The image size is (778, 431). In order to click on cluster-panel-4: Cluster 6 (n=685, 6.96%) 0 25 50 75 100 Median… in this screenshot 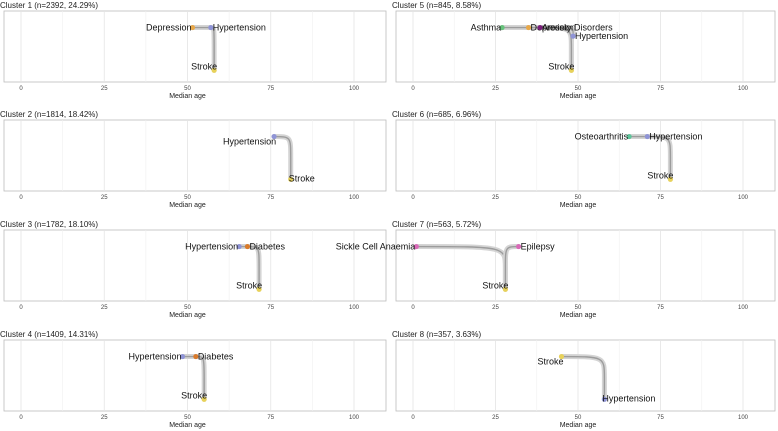, I will do `click(584, 159)`.